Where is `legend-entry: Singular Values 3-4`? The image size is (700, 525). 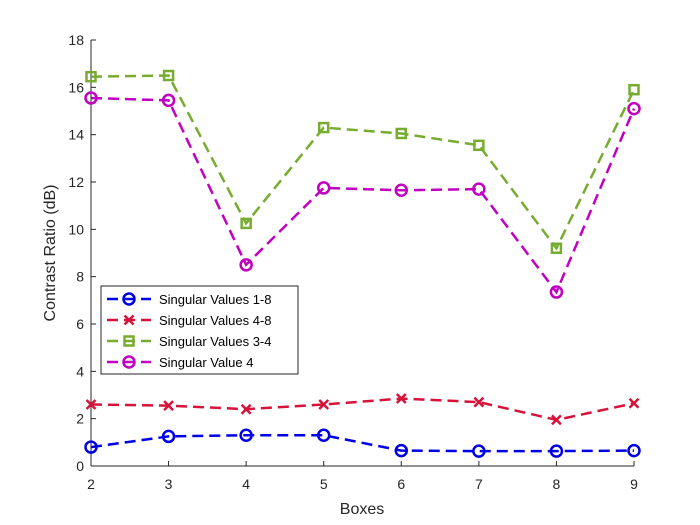
legend-entry: Singular Values 3-4 is located at coordinates (189, 341).